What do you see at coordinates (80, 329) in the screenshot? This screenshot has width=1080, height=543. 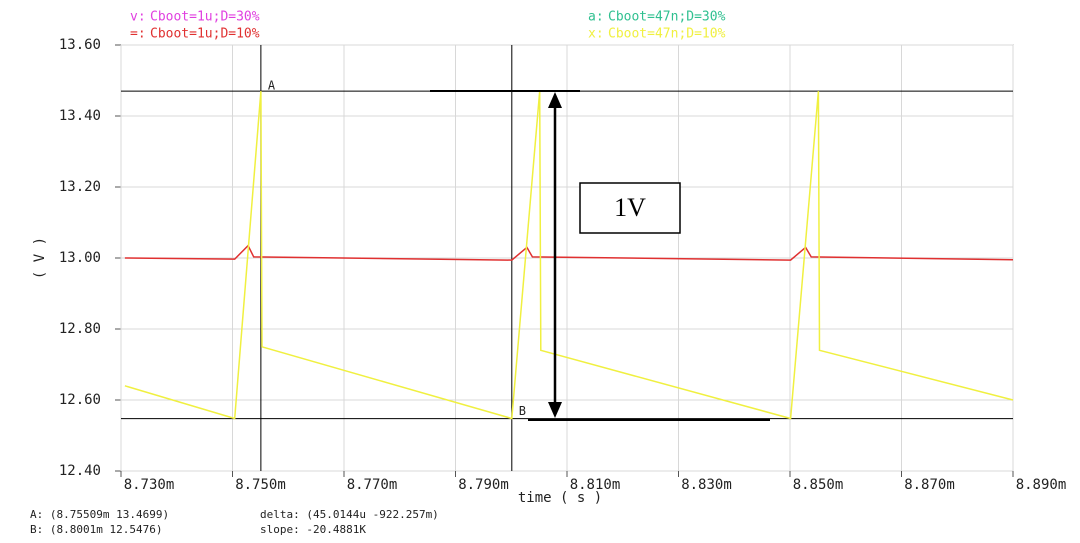 I see `y-tick-label: 12.80` at bounding box center [80, 329].